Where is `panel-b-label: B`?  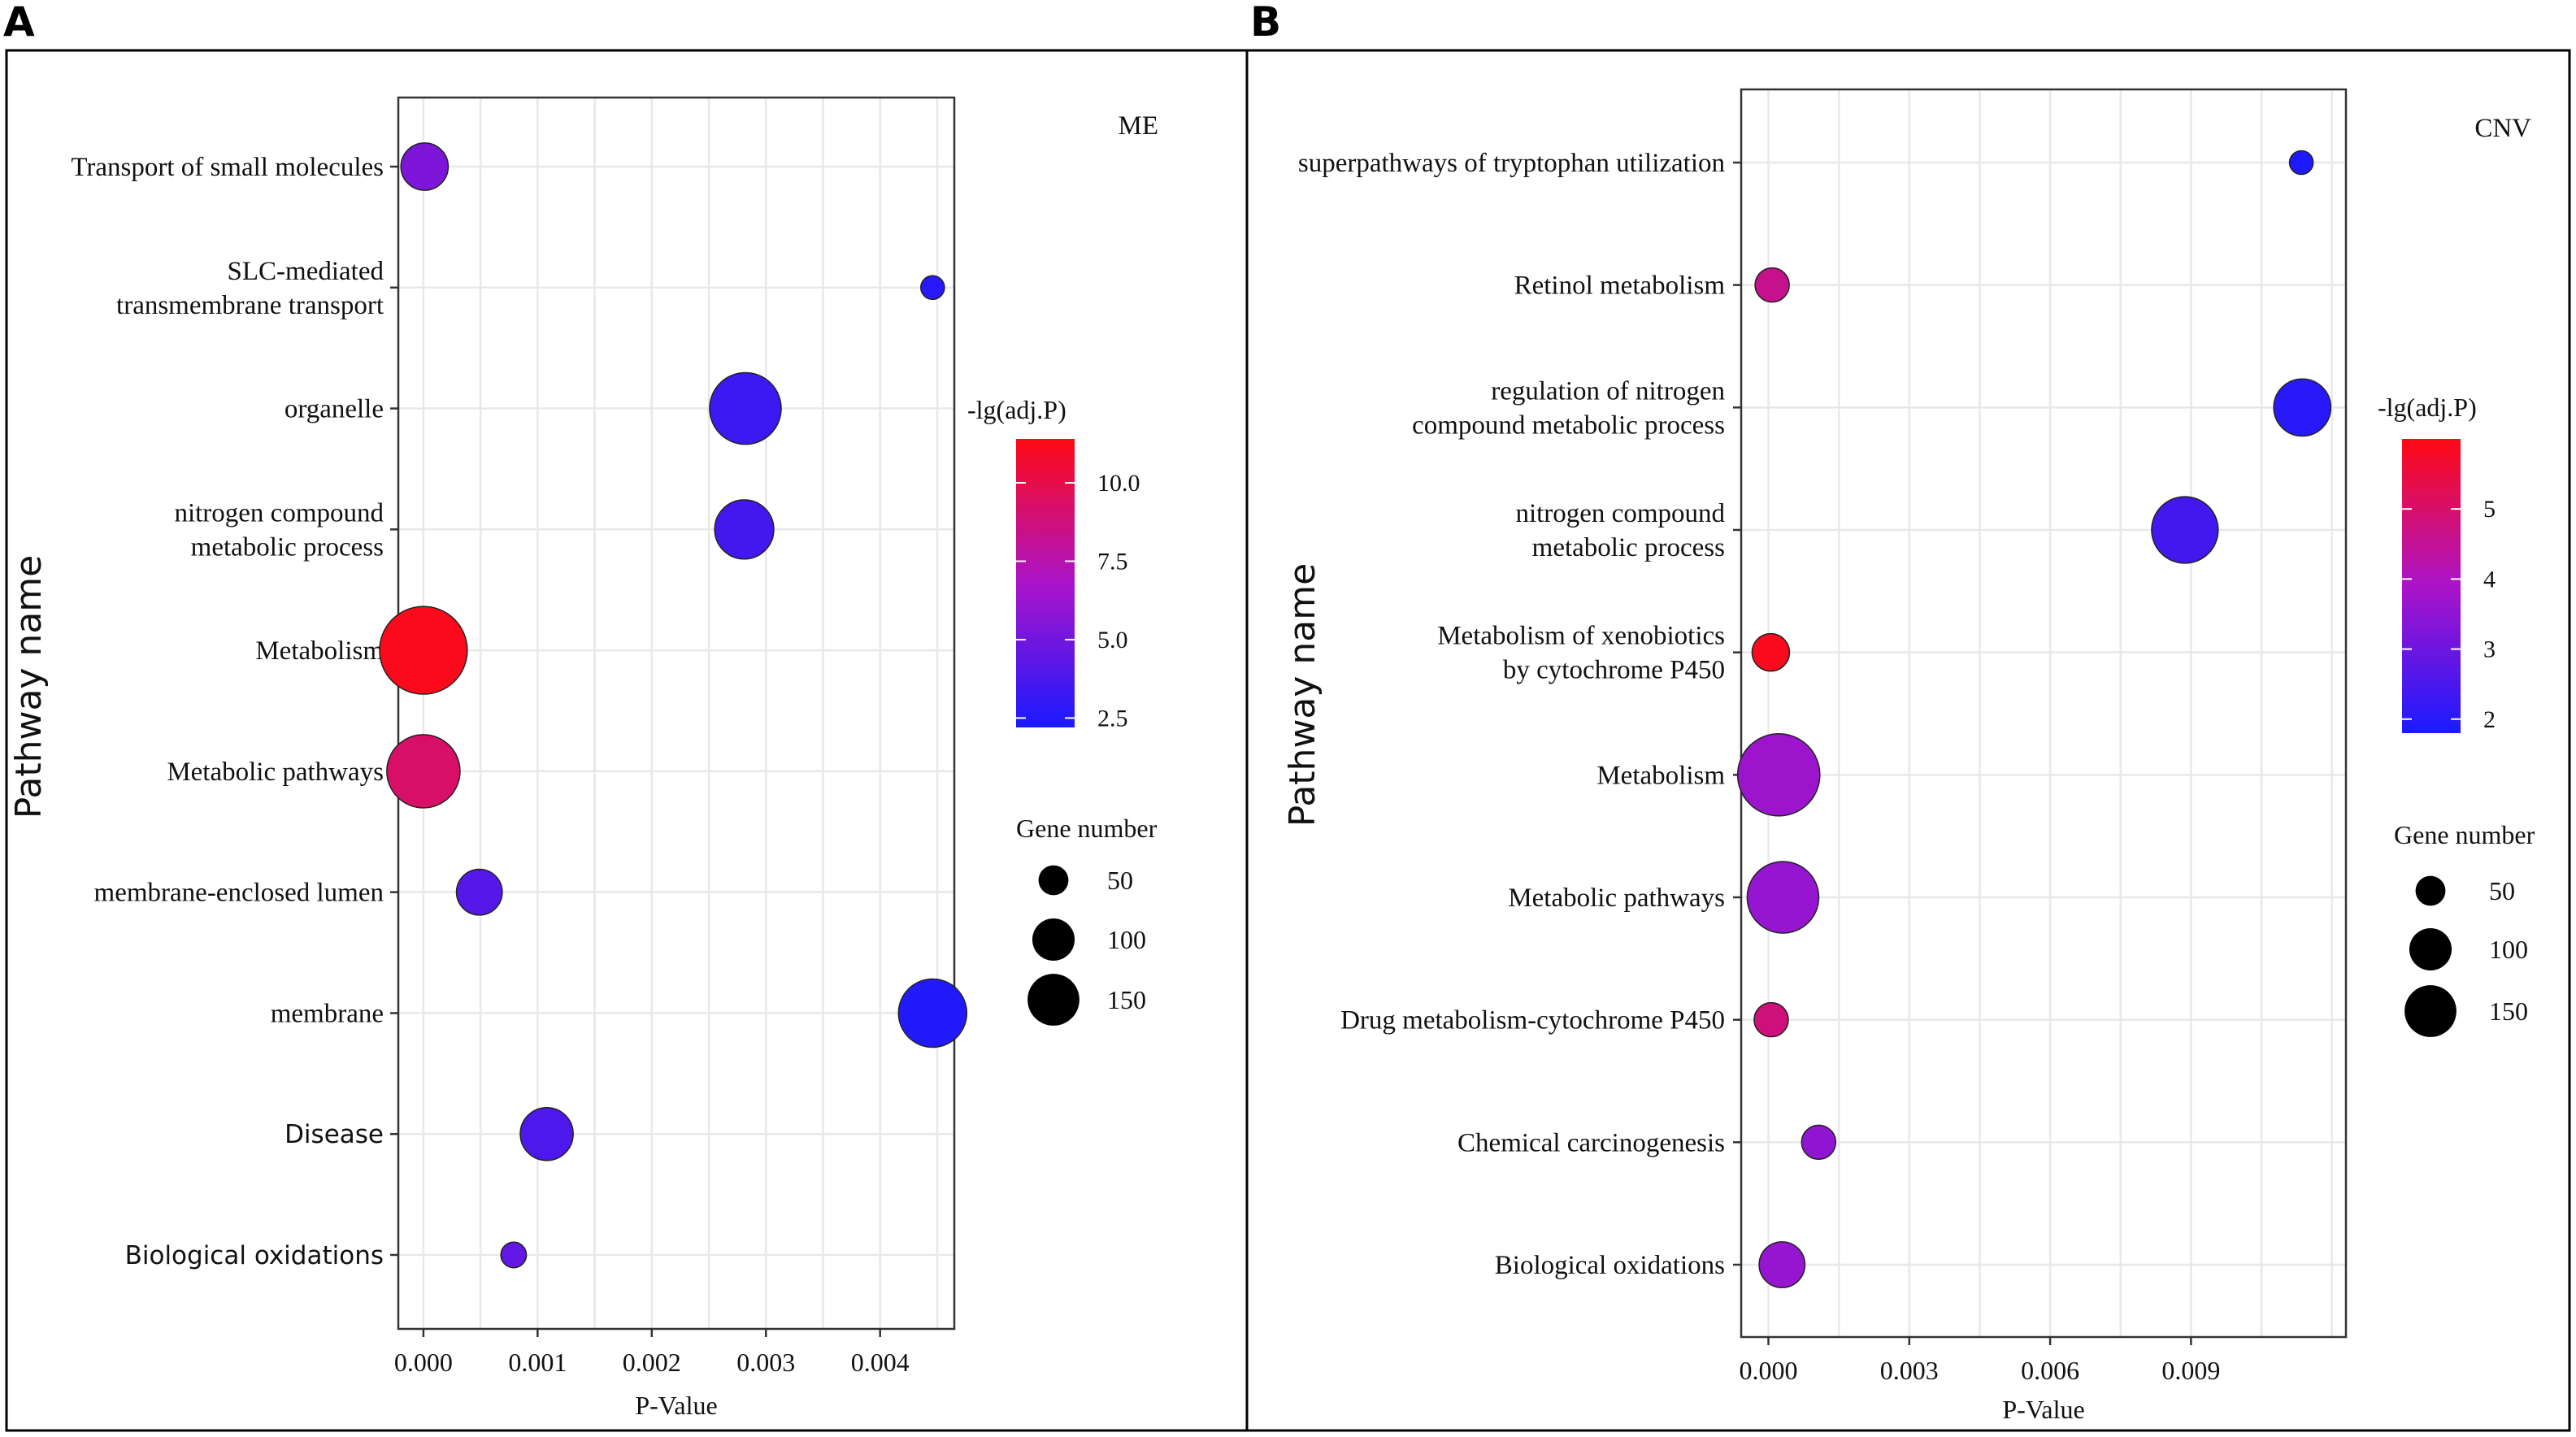
panel-b-label: B is located at coordinates (1265, 23).